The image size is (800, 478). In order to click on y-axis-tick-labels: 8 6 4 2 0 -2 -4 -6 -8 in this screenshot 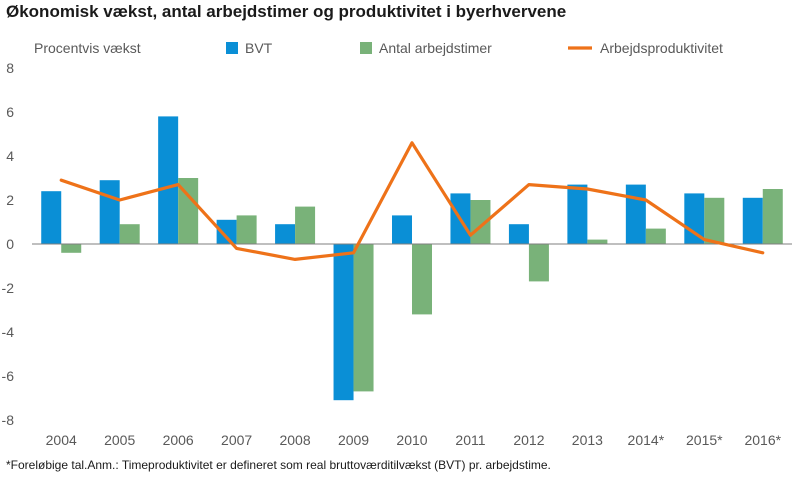, I will do `click(8, 244)`.